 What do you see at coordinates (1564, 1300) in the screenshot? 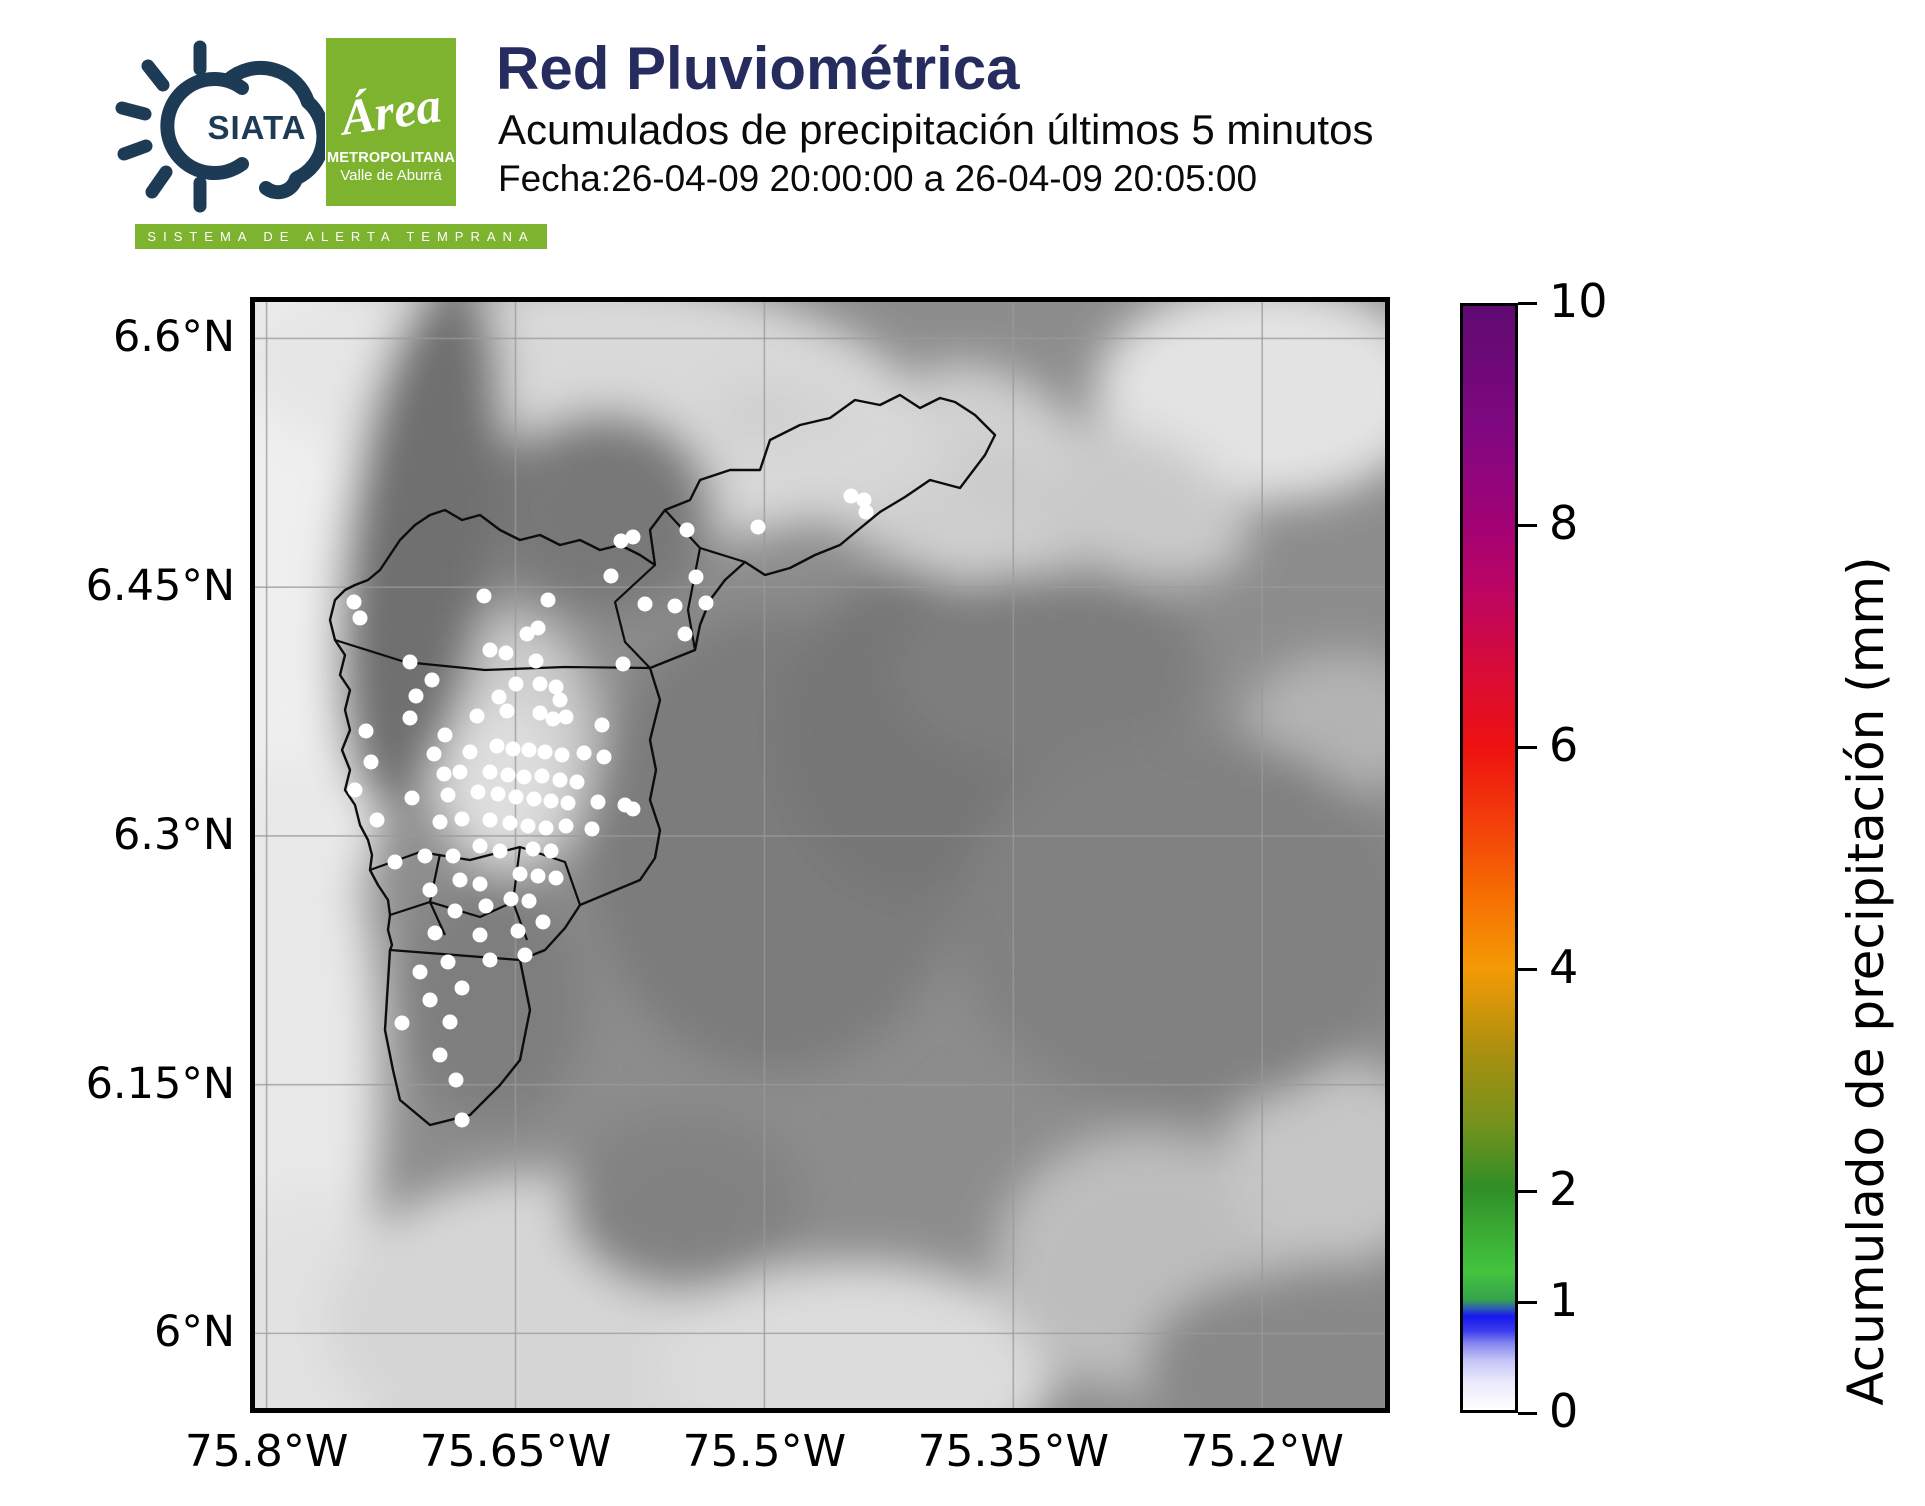
I see `colorbar-tick-label: 1` at bounding box center [1564, 1300].